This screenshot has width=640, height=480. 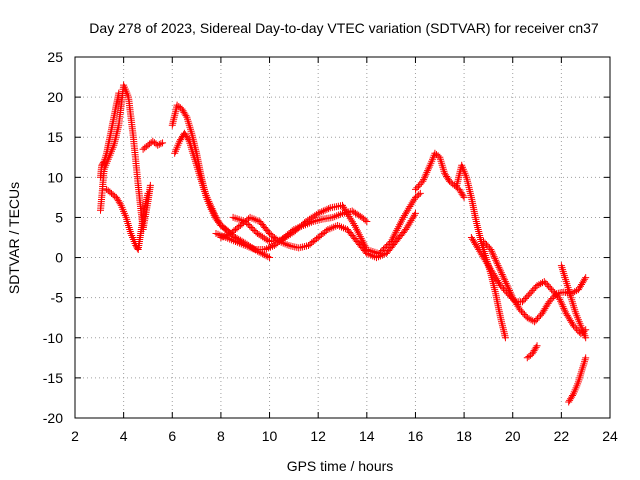 What do you see at coordinates (55, 57) in the screenshot?
I see `y-tick-label: 25` at bounding box center [55, 57].